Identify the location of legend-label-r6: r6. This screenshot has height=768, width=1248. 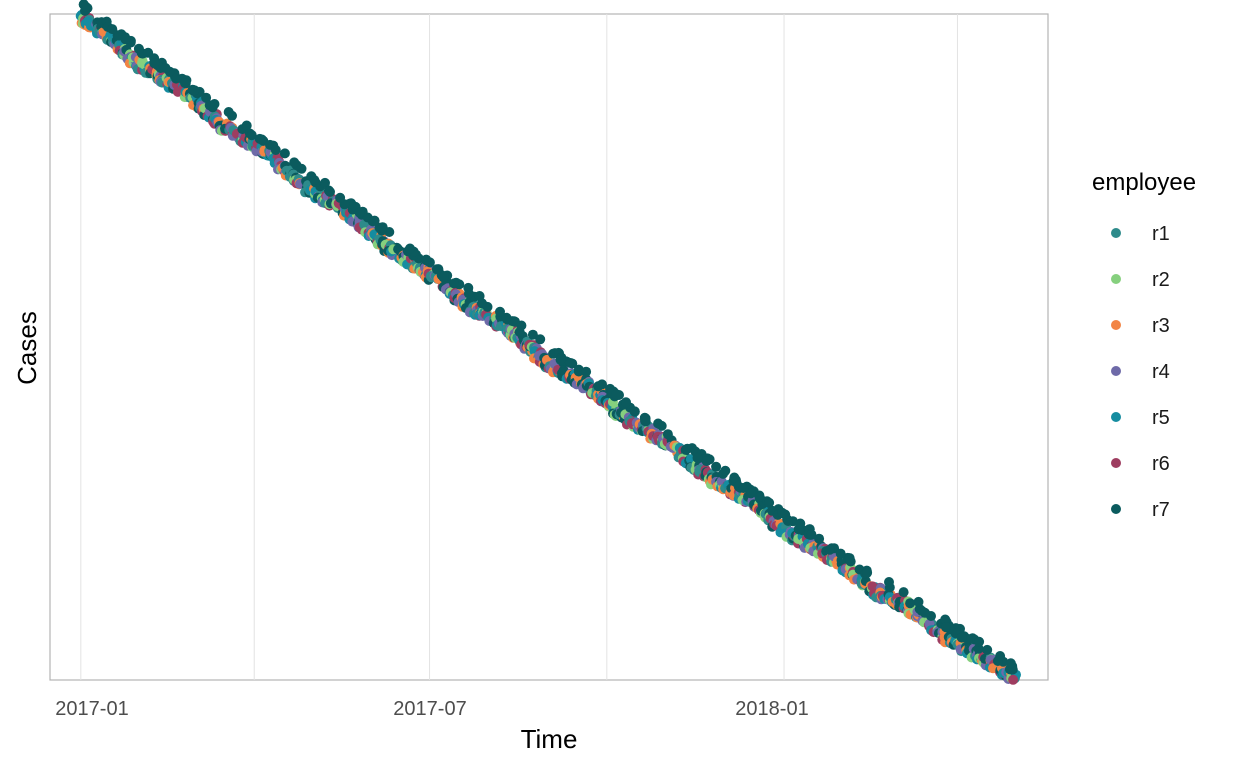
(1161, 464).